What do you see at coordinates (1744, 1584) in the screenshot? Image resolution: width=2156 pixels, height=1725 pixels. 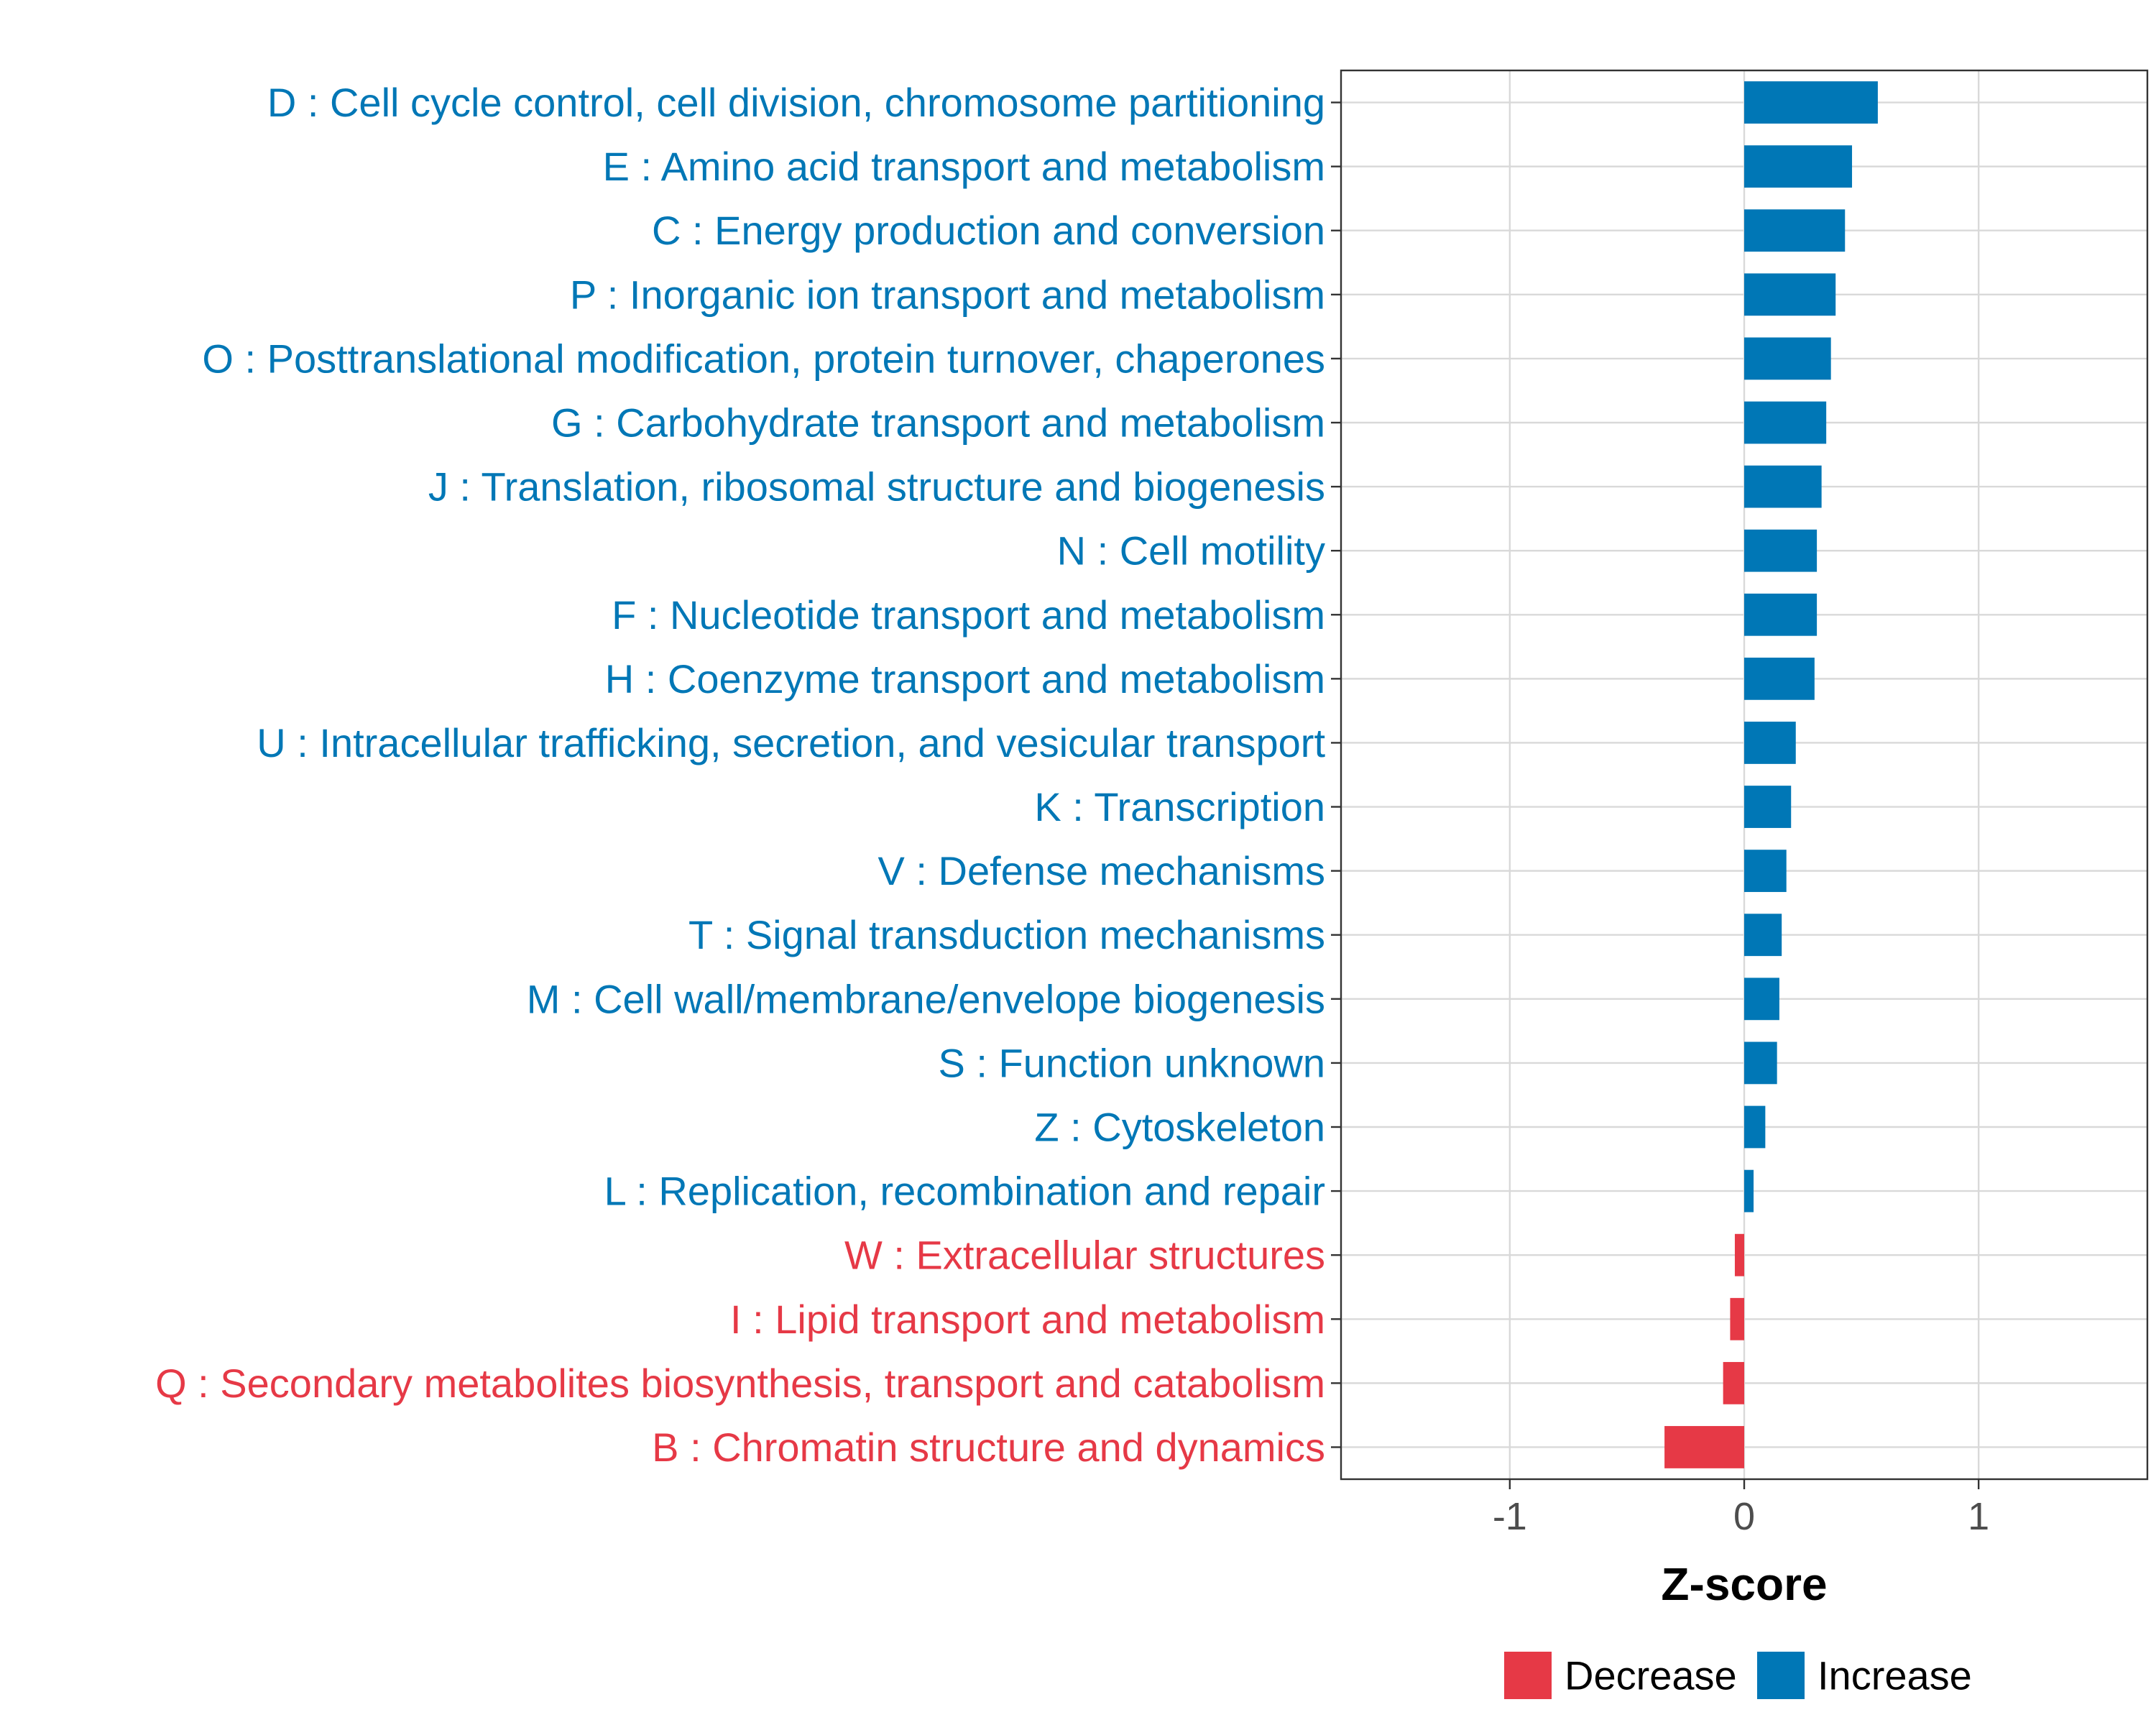 I see `x-axis-title: Z-score` at bounding box center [1744, 1584].